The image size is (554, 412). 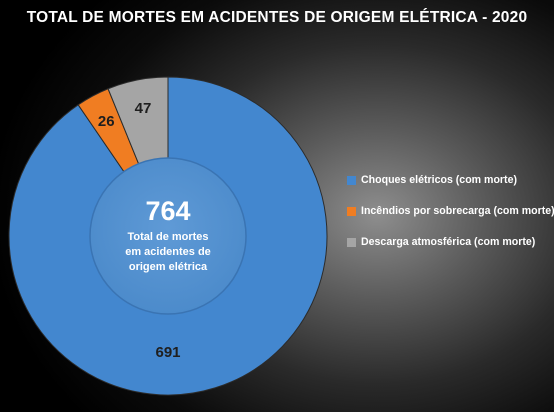 What do you see at coordinates (167, 211) in the screenshot?
I see `center-total: 764` at bounding box center [167, 211].